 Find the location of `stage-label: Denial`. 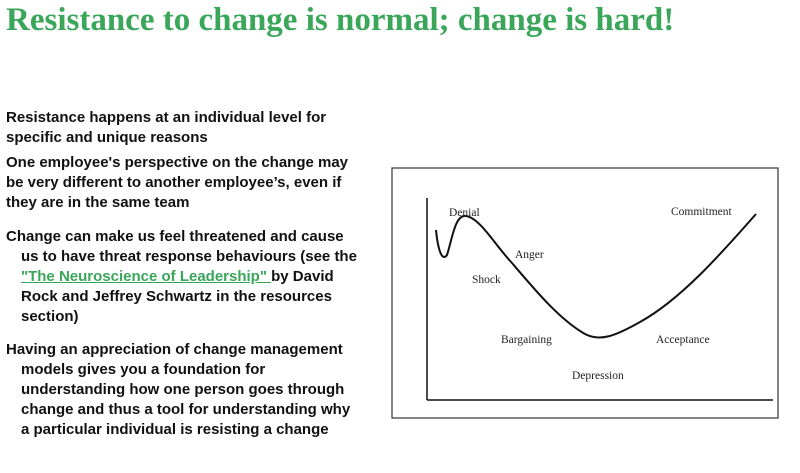

stage-label: Denial is located at coordinates (464, 213).